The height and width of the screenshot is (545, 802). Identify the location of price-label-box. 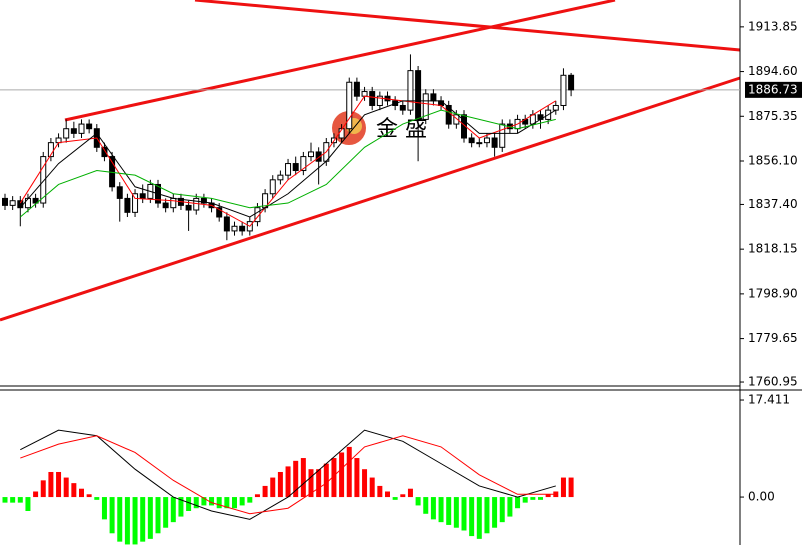
(773, 89).